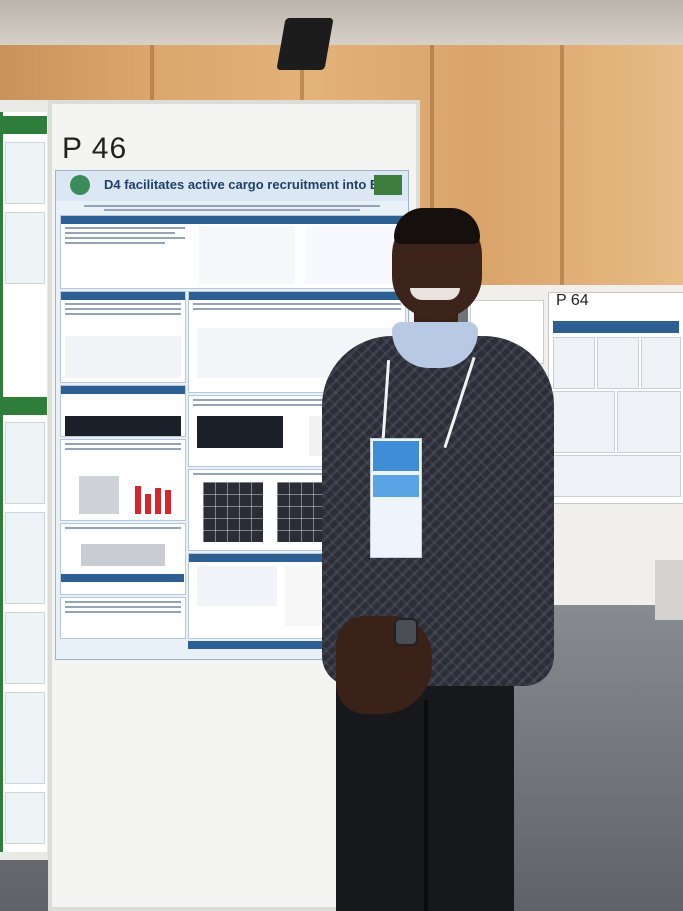  I want to click on highlights-section, so click(233, 252).